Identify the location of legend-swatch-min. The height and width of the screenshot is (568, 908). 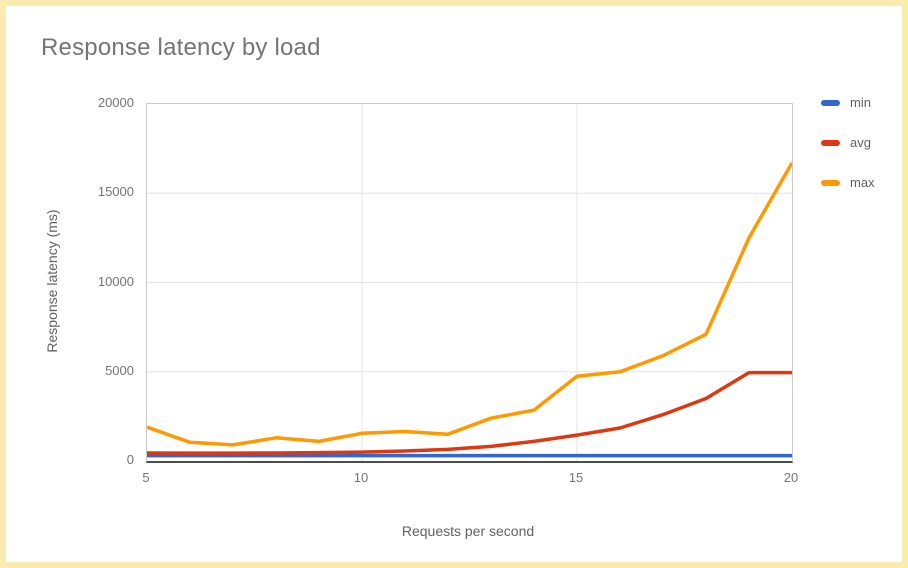
(830, 103).